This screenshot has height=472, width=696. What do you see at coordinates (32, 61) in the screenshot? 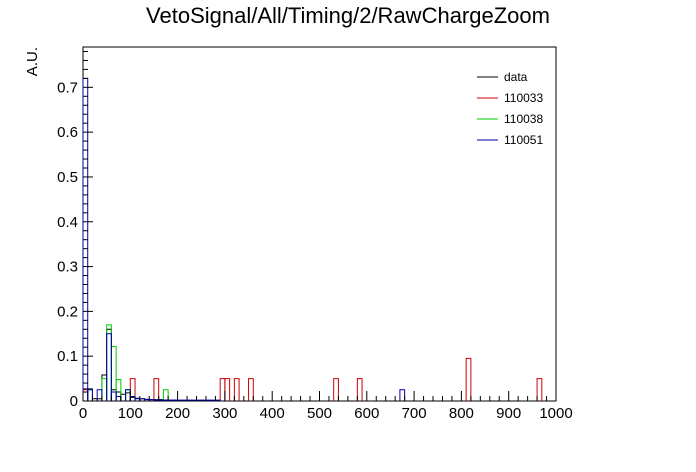
I see `y-axis-label: A.U.` at bounding box center [32, 61].